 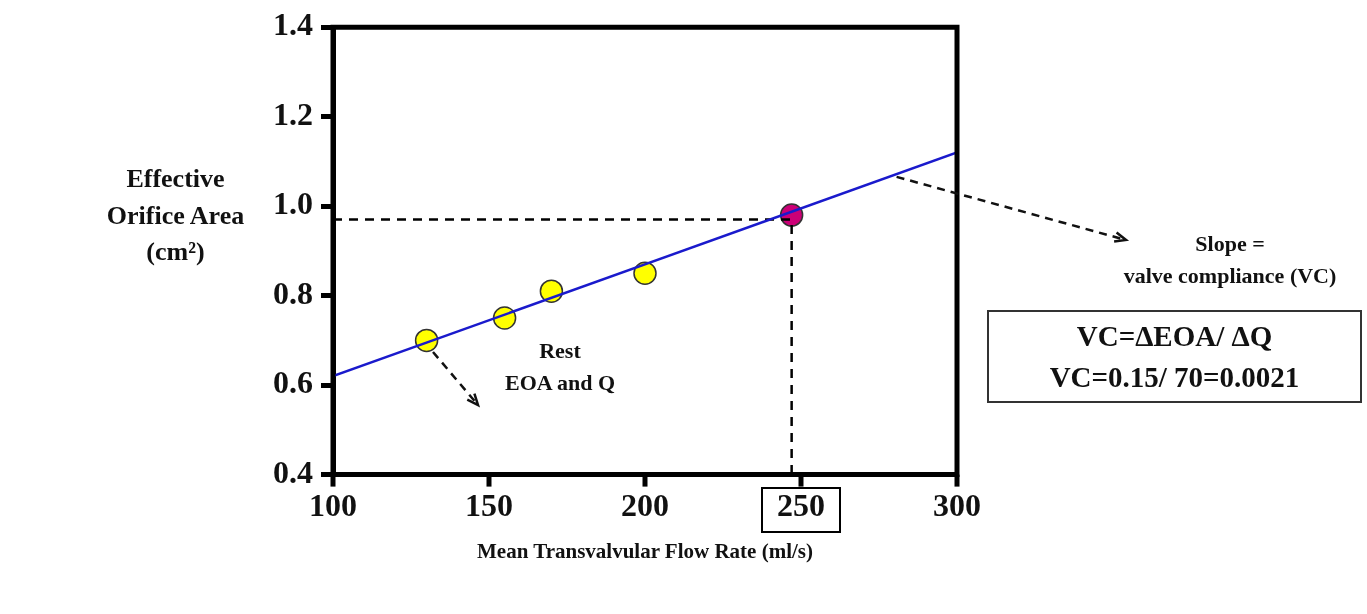 What do you see at coordinates (293, 382) in the screenshot?
I see `y-tick-label: 0.6` at bounding box center [293, 382].